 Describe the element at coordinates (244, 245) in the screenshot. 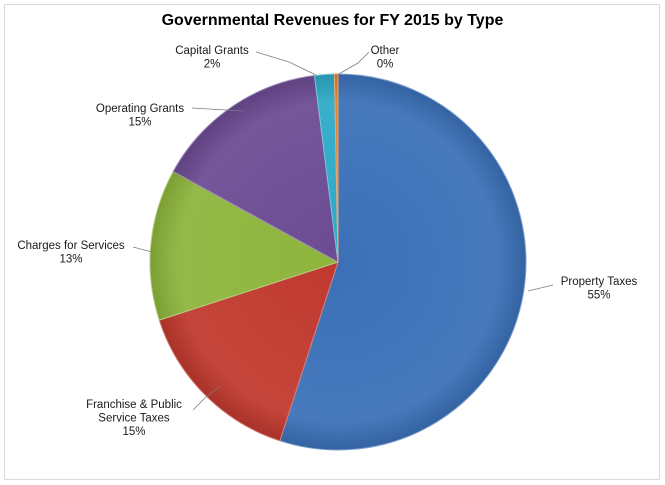

I see `pie-slice-charges-for-services` at that location.